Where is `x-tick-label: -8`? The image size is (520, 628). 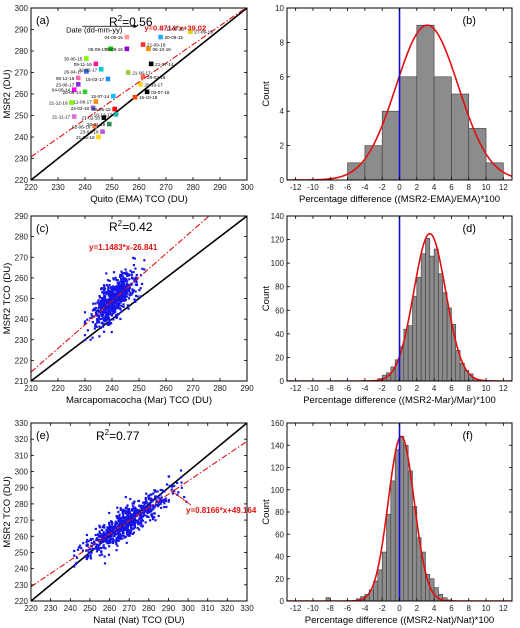
x-tick-label: -8 is located at coordinates (331, 608).